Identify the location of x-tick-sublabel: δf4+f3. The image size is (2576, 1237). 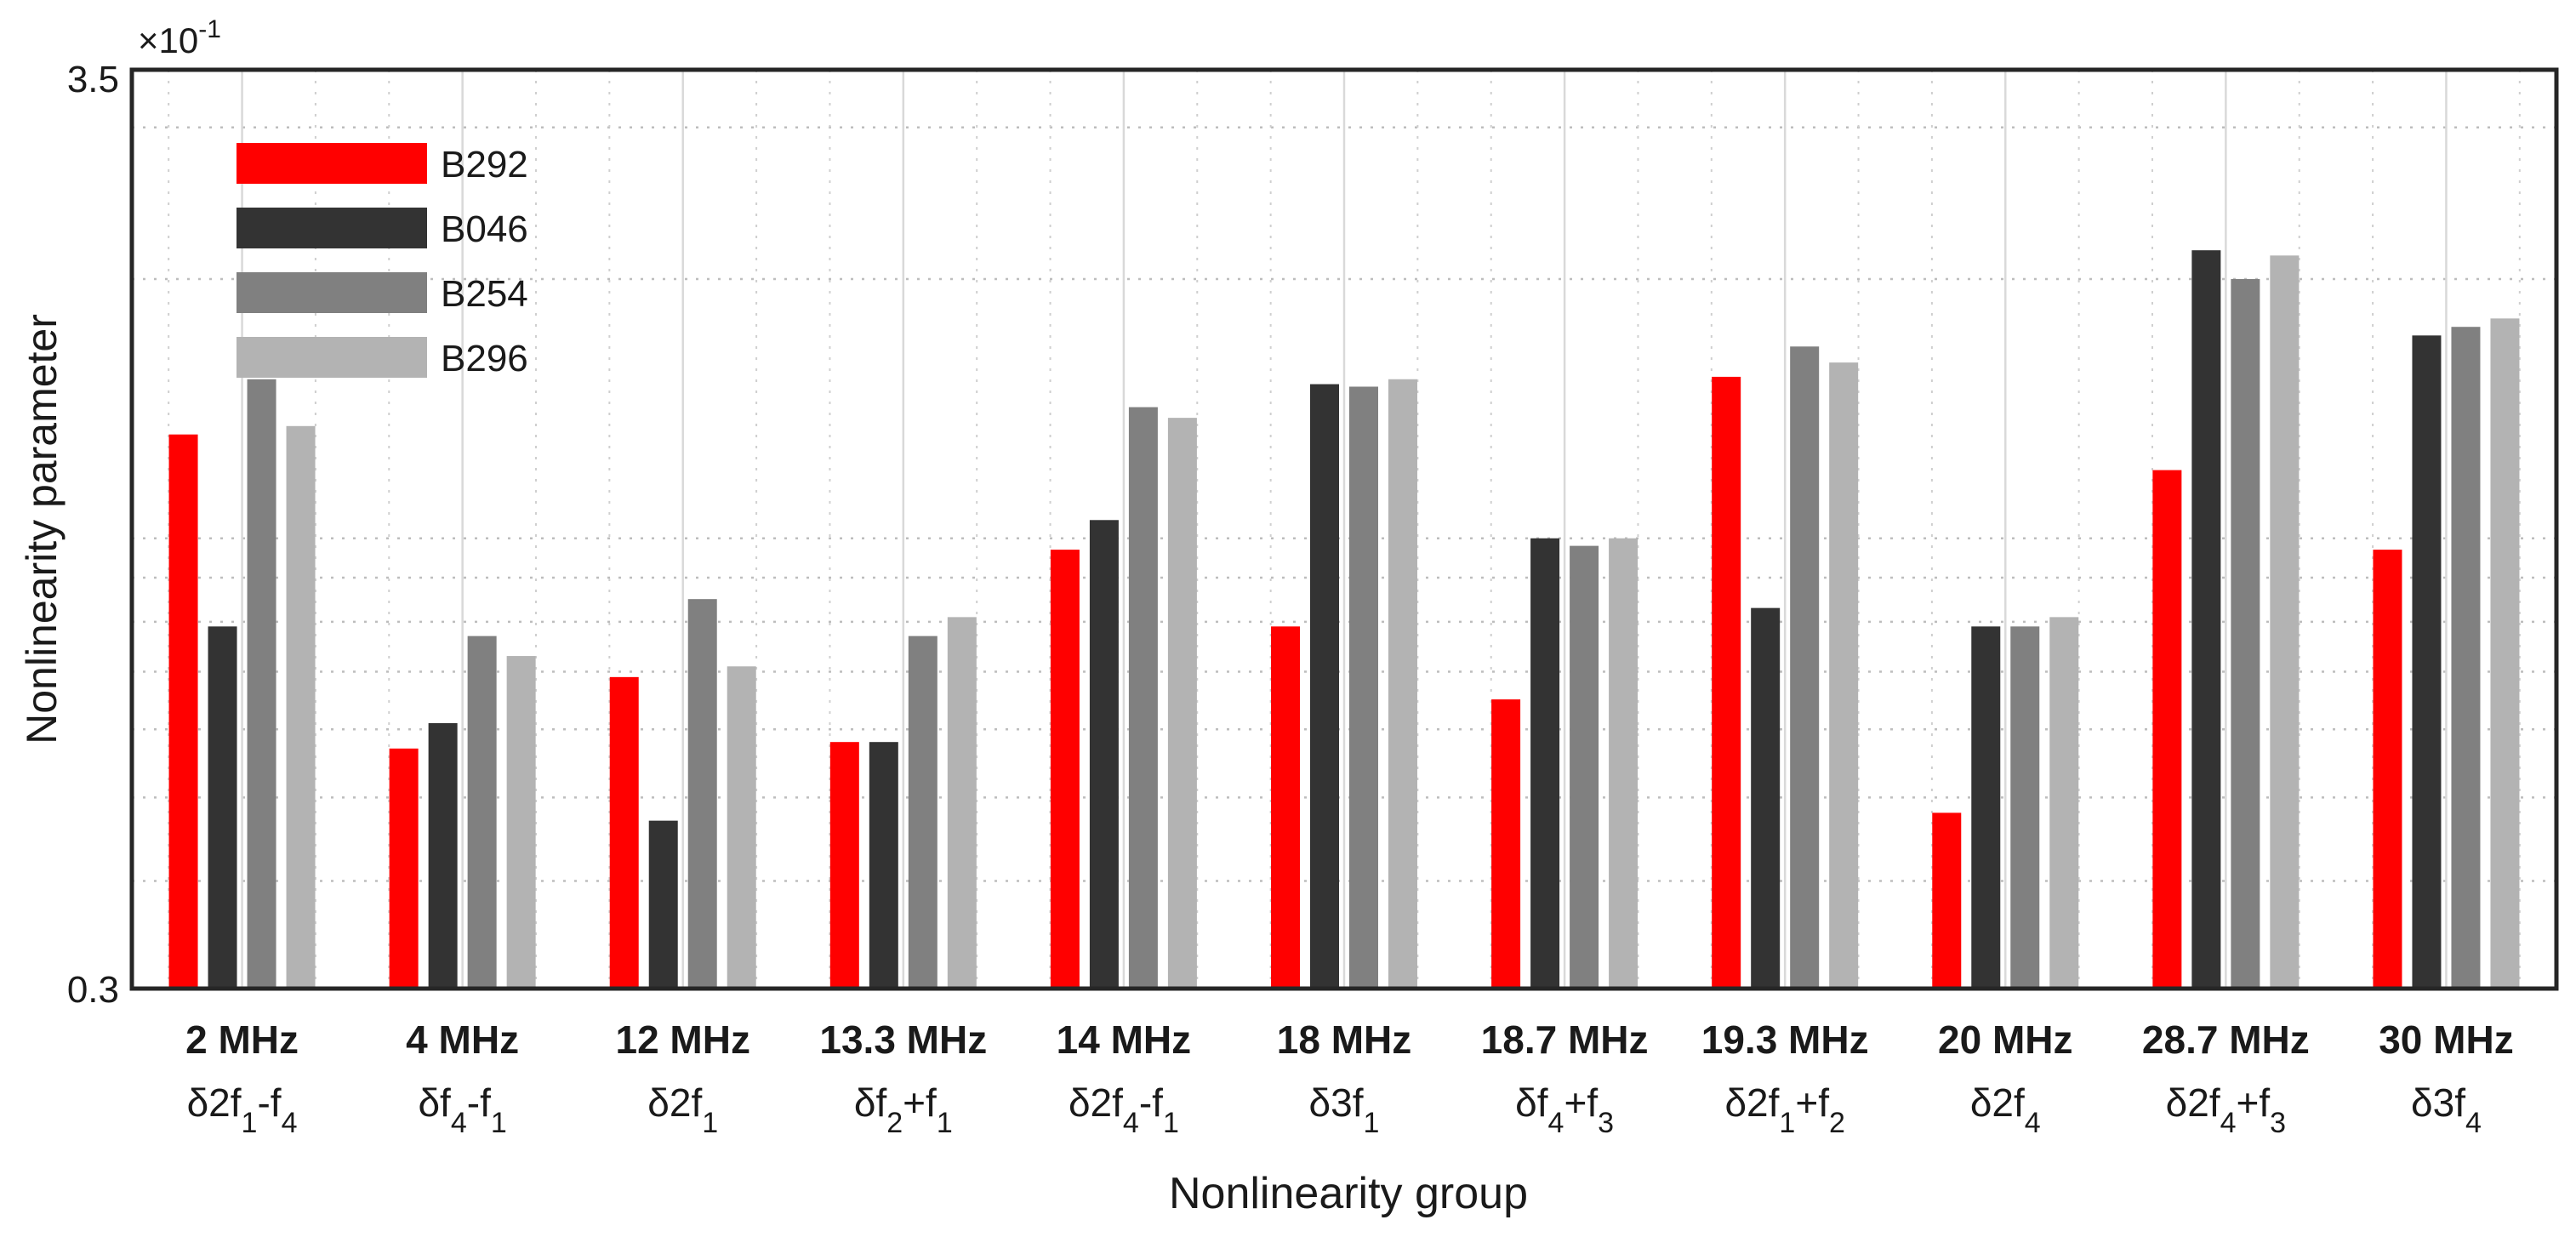
(1565, 1109).